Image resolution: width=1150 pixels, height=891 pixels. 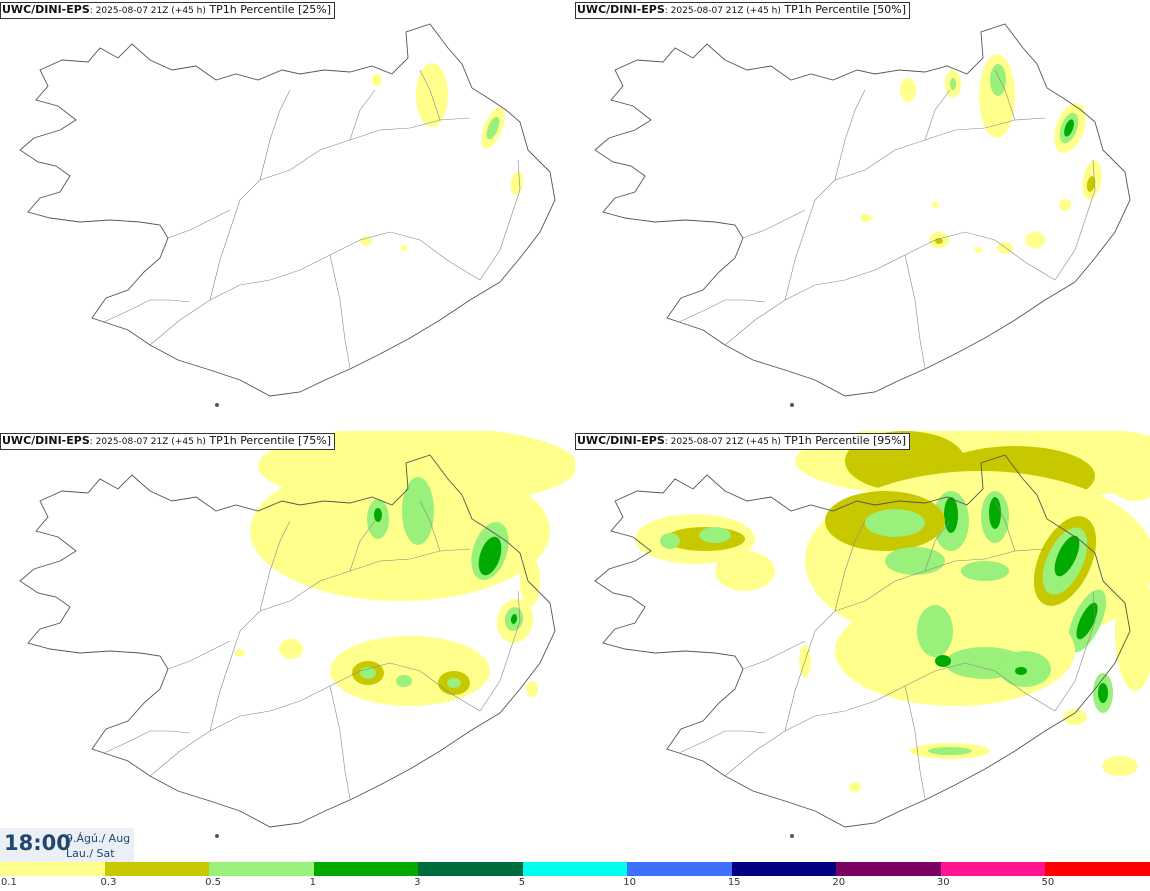 I want to click on colorbar-tick-label: 5, so click(x=522, y=882).